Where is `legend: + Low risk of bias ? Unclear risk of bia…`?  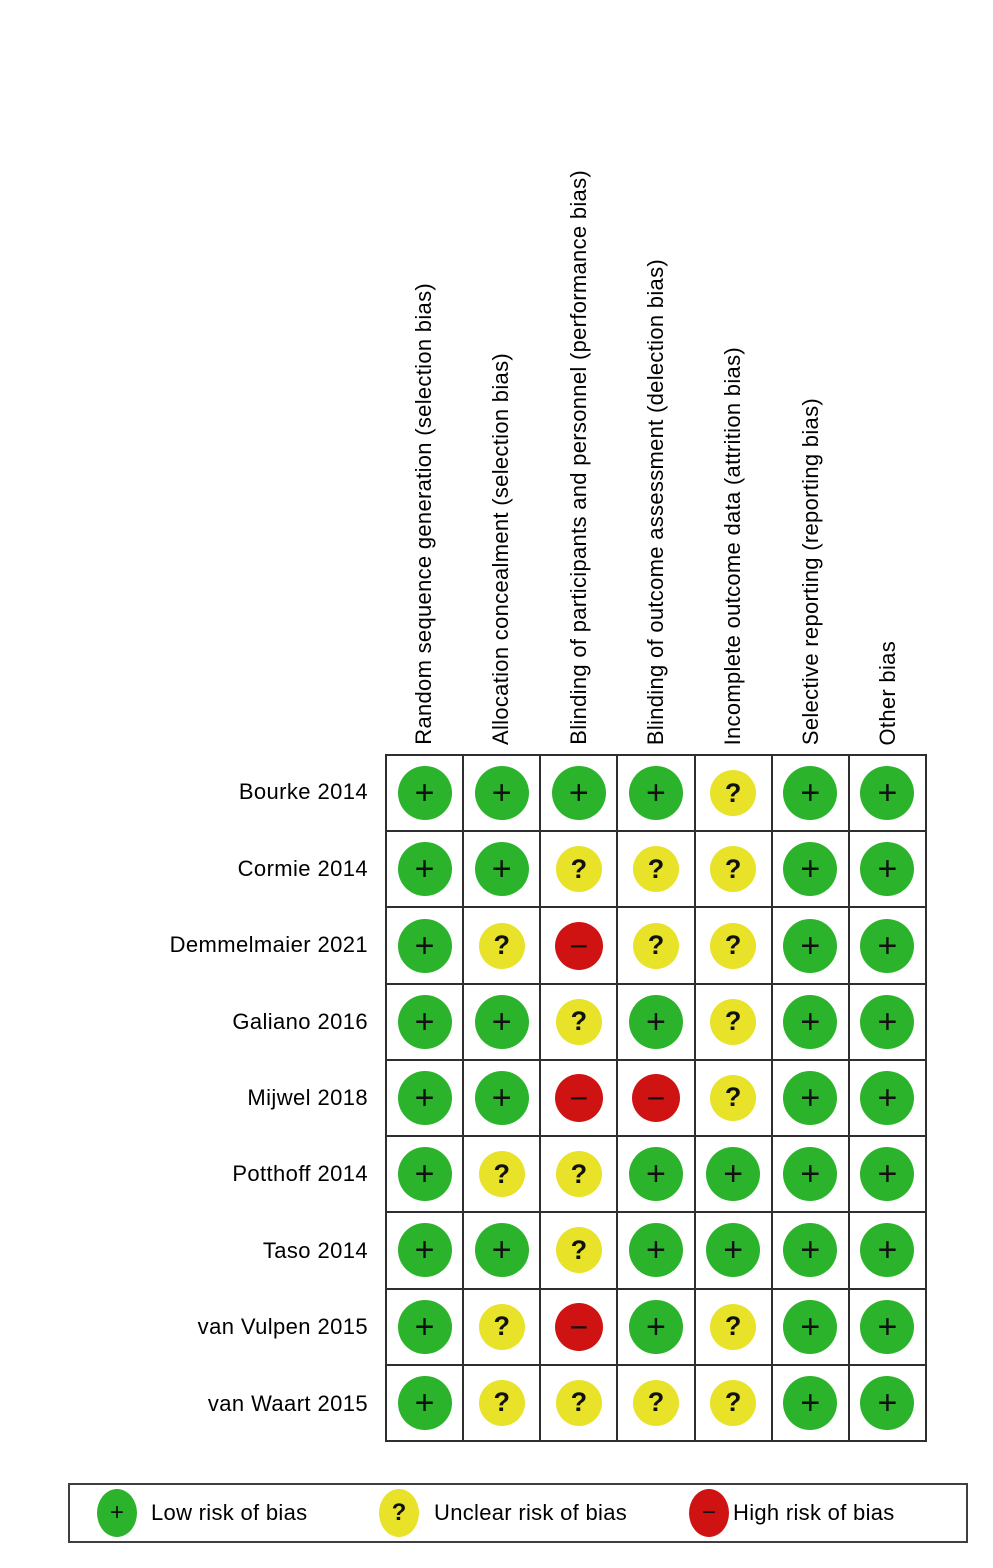 legend: + Low risk of bias ? Unclear risk of bia… is located at coordinates (518, 1513).